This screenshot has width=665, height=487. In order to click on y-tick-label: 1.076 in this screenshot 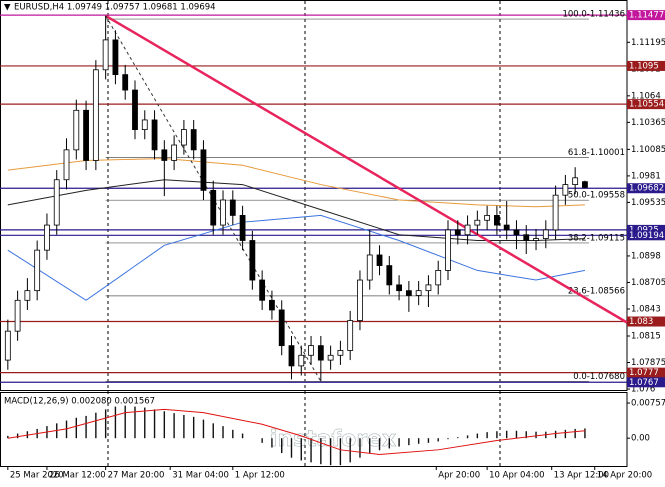, I will do `click(643, 390)`.